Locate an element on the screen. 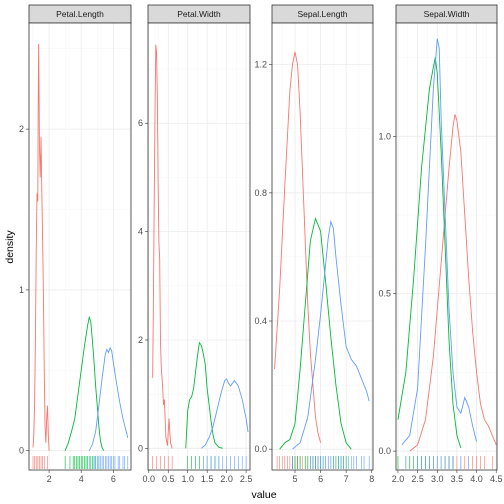  x-tick-label: 4.0 is located at coordinates (476, 479).